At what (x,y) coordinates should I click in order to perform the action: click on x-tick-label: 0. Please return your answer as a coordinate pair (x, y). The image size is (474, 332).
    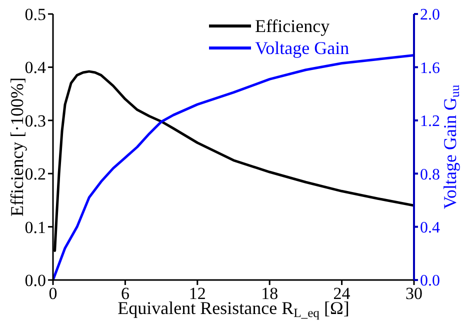
    Looking at the image, I should click on (53, 294).